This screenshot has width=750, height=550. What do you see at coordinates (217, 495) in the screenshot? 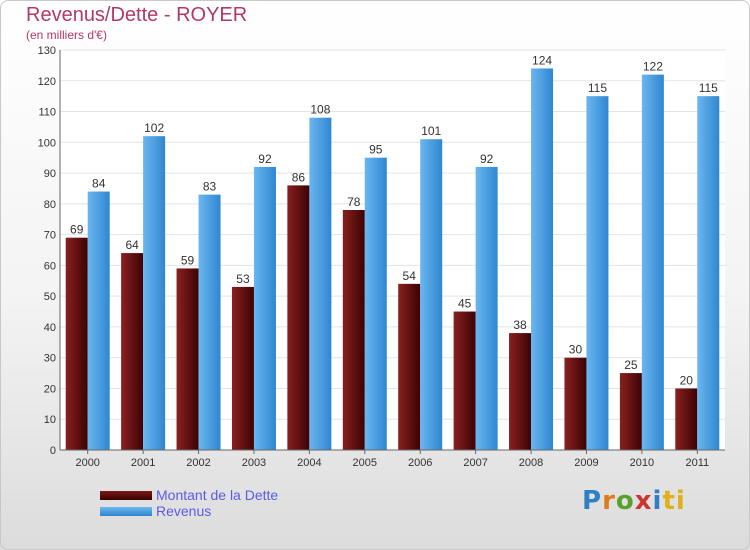
I see `legend-label-debt: Montant de la Dette` at bounding box center [217, 495].